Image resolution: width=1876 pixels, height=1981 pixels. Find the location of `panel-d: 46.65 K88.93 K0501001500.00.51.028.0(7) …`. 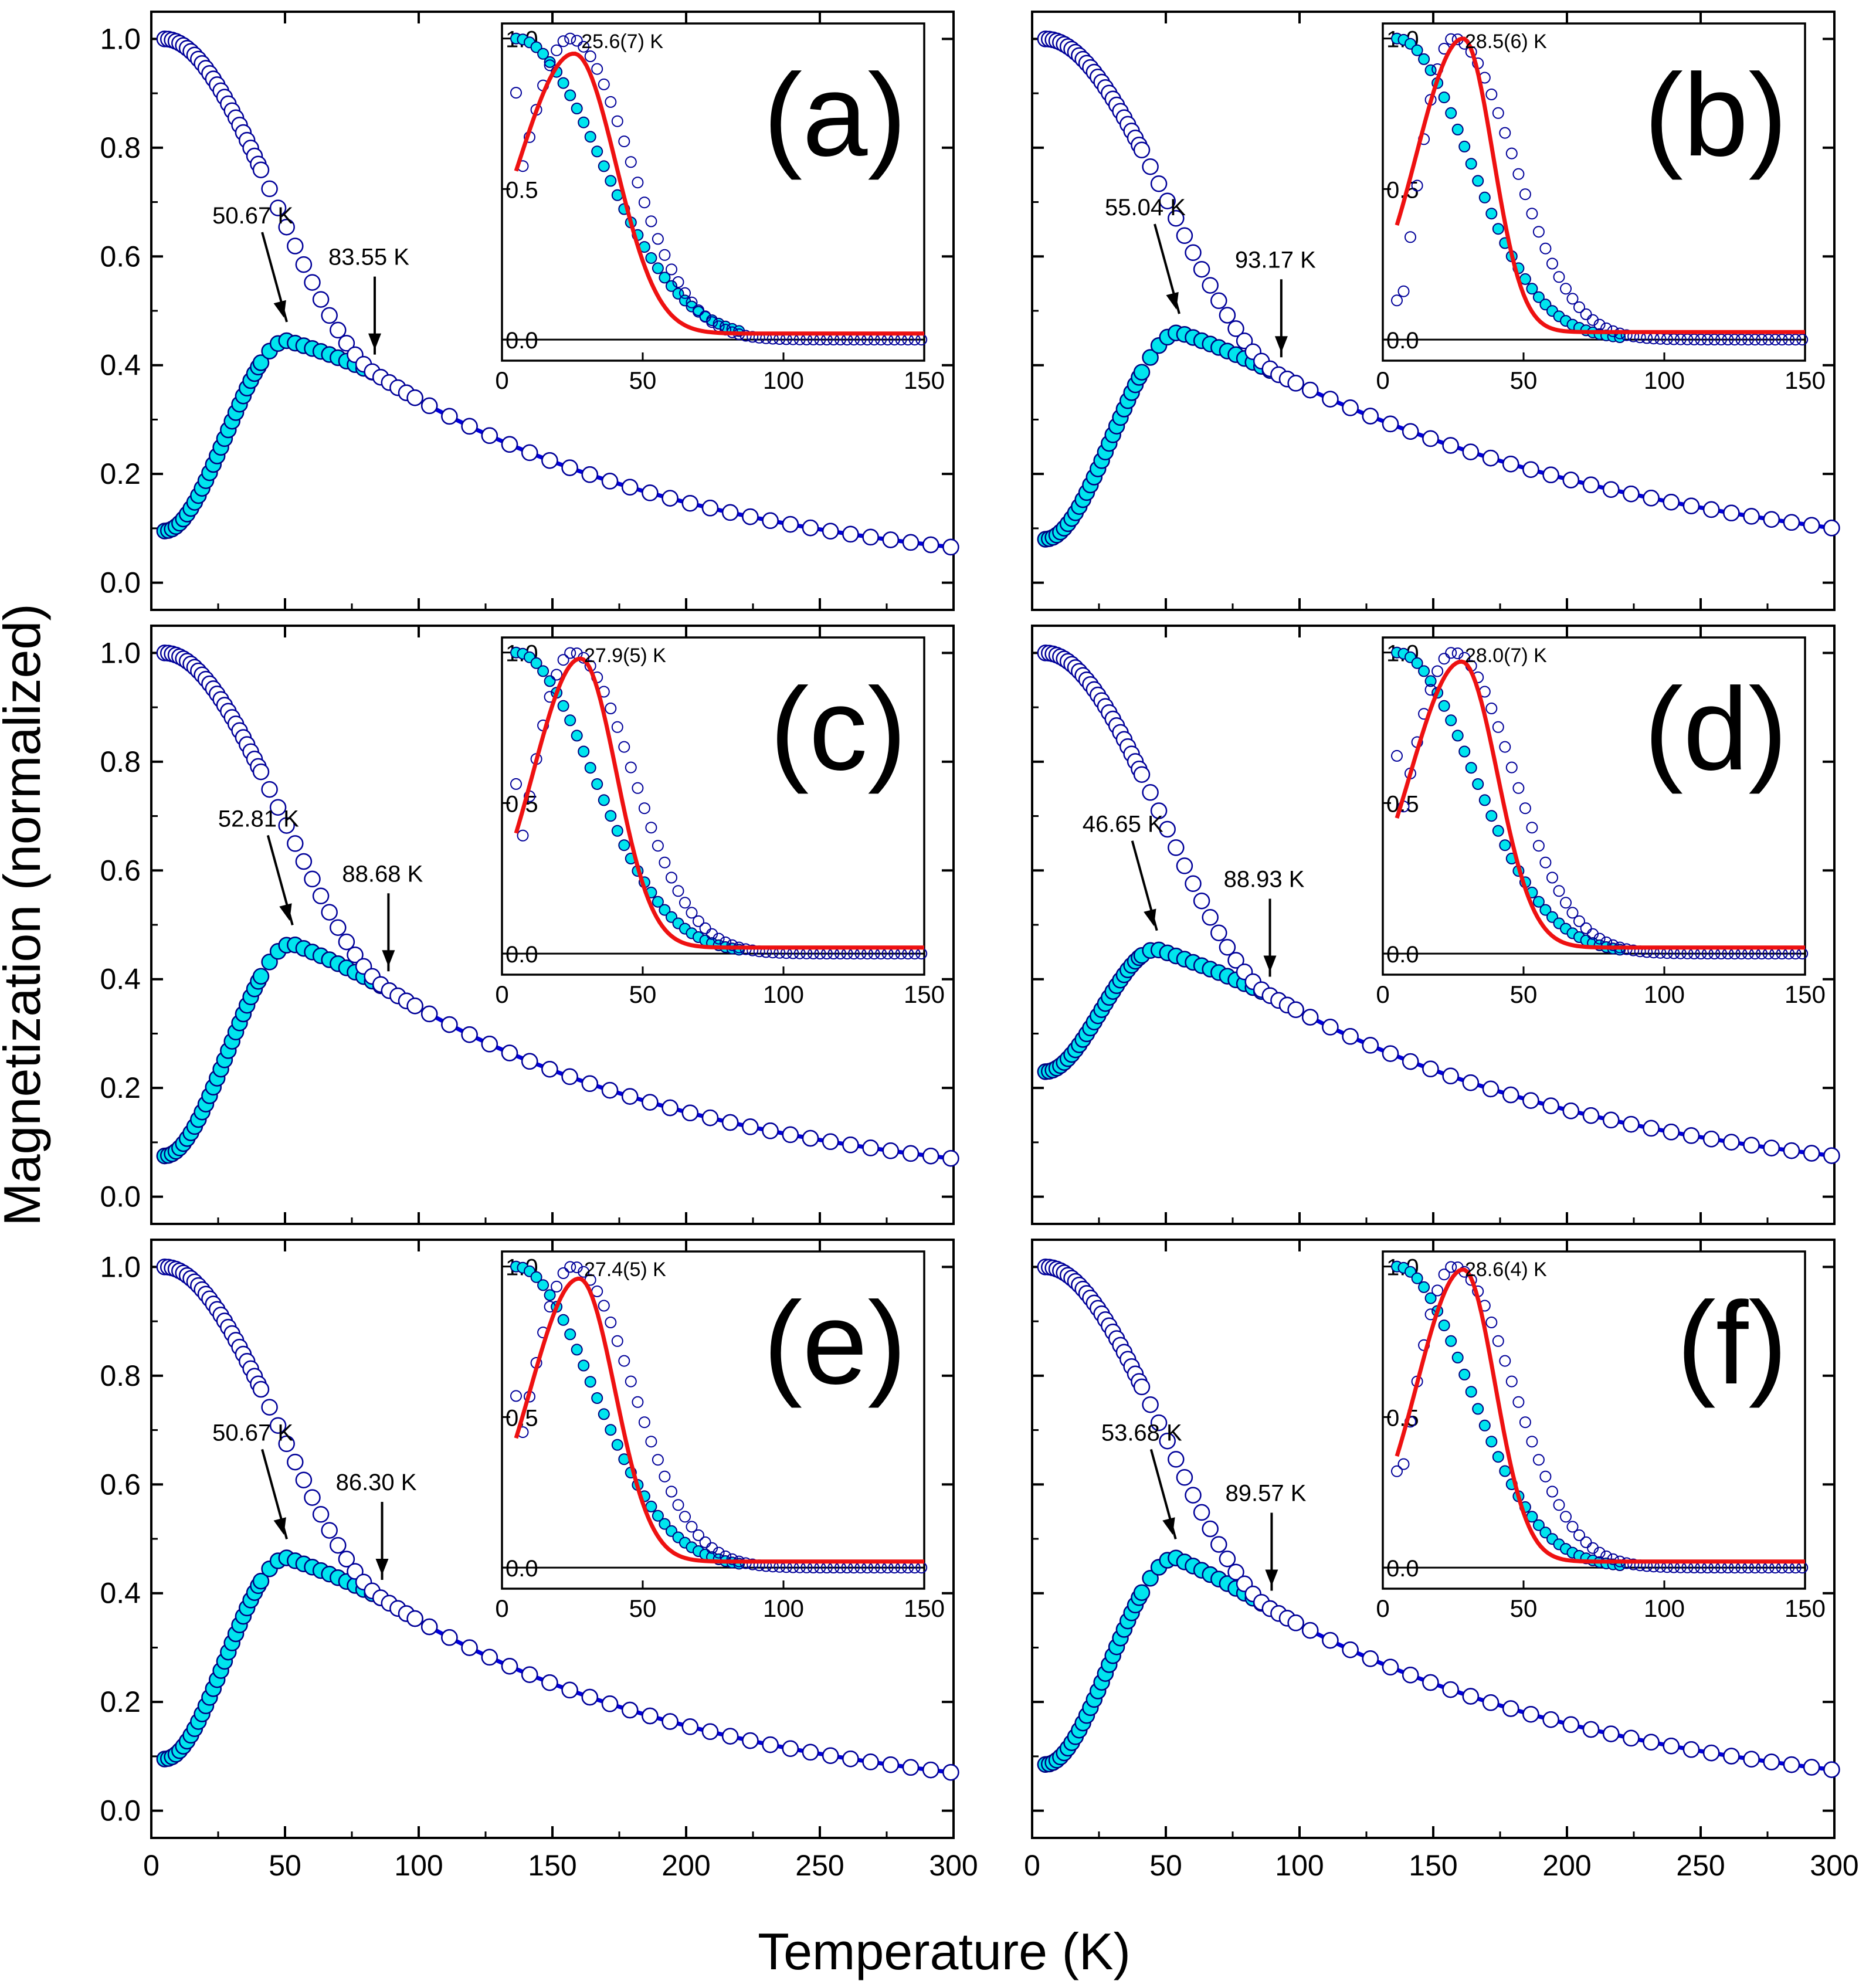

panel-d: 46.65 K88.93 K0501001500.00.51.028.0(7) … is located at coordinates (1436, 925).